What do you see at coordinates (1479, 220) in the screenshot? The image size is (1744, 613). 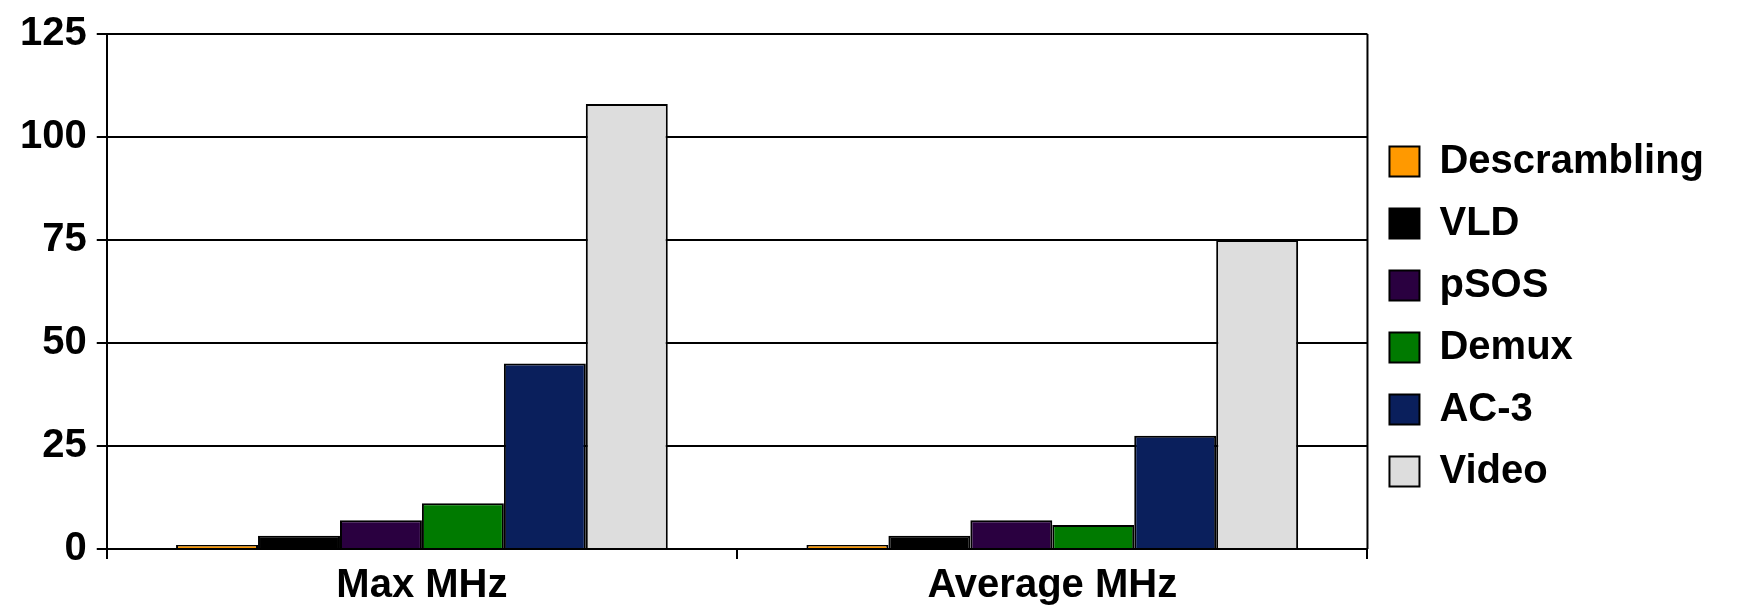 I see `legend-label: VLD` at bounding box center [1479, 220].